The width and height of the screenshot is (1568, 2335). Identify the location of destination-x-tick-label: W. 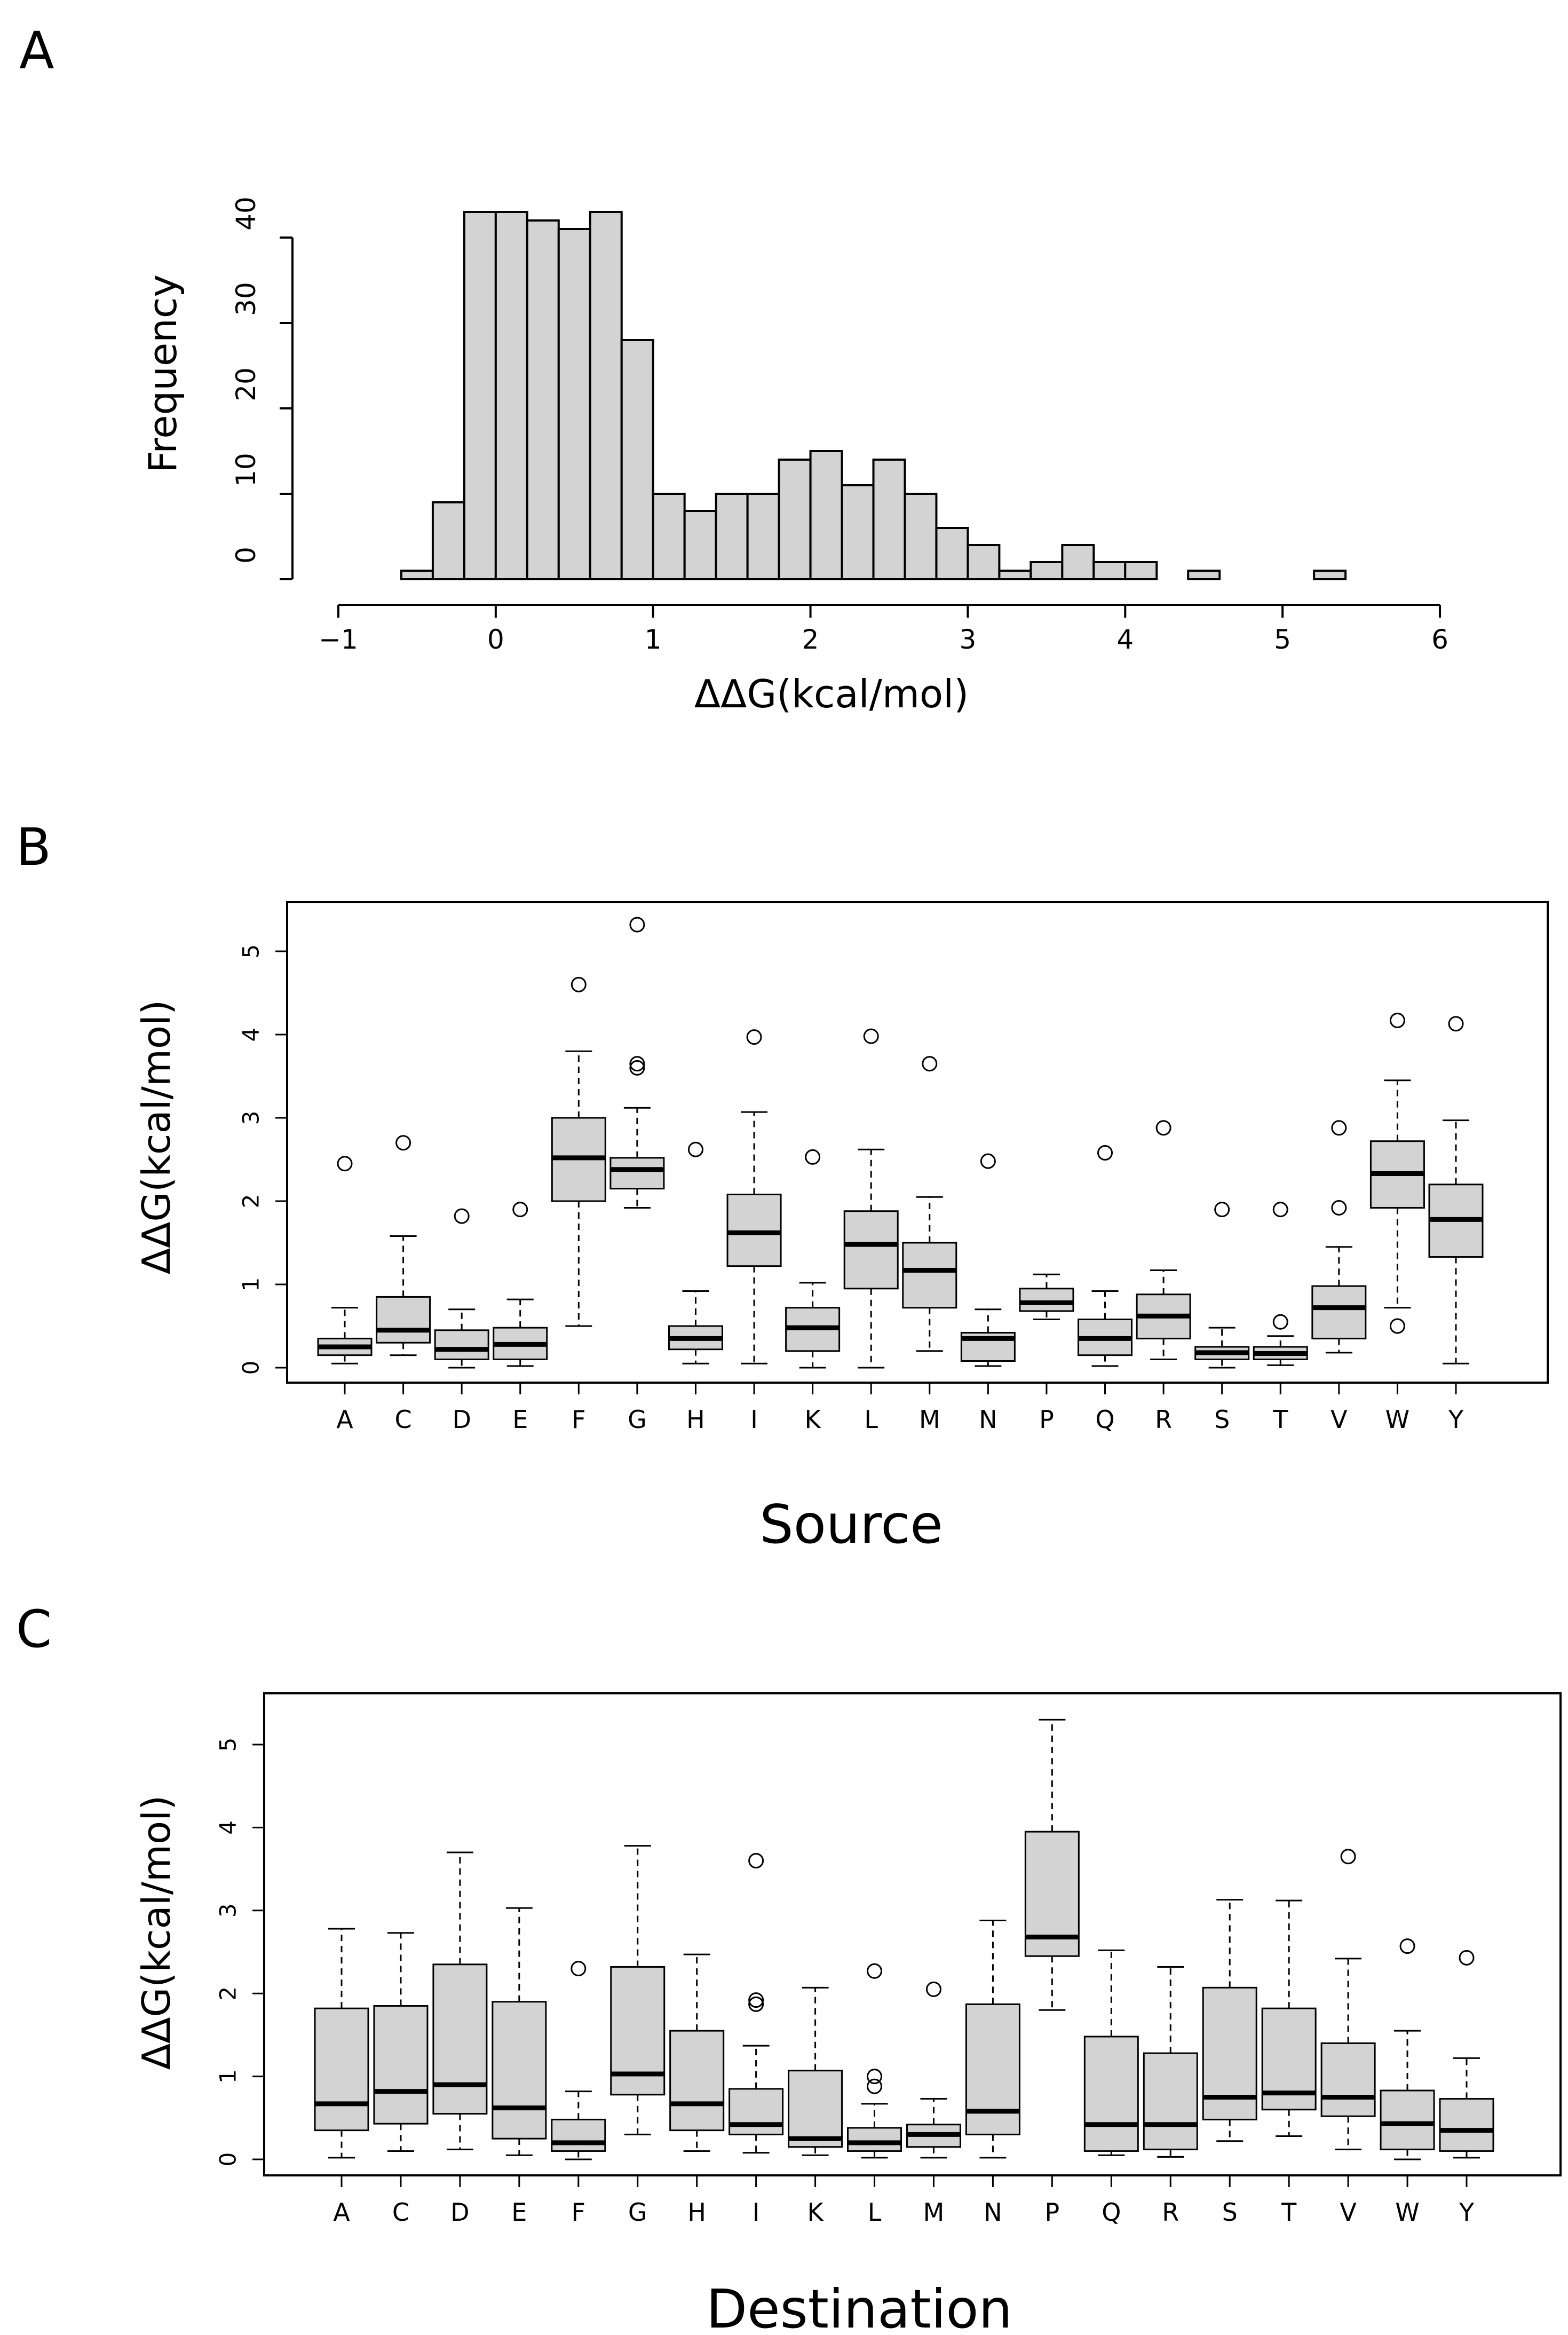
(1407, 2212).